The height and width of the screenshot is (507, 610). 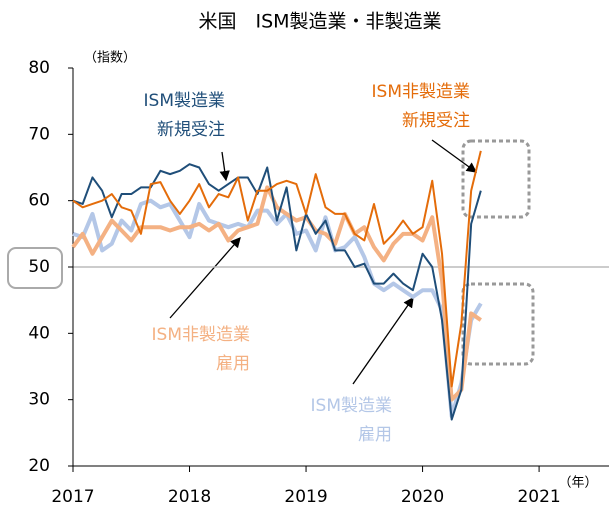 I want to click on y-tick-label: 40, so click(x=39, y=333).